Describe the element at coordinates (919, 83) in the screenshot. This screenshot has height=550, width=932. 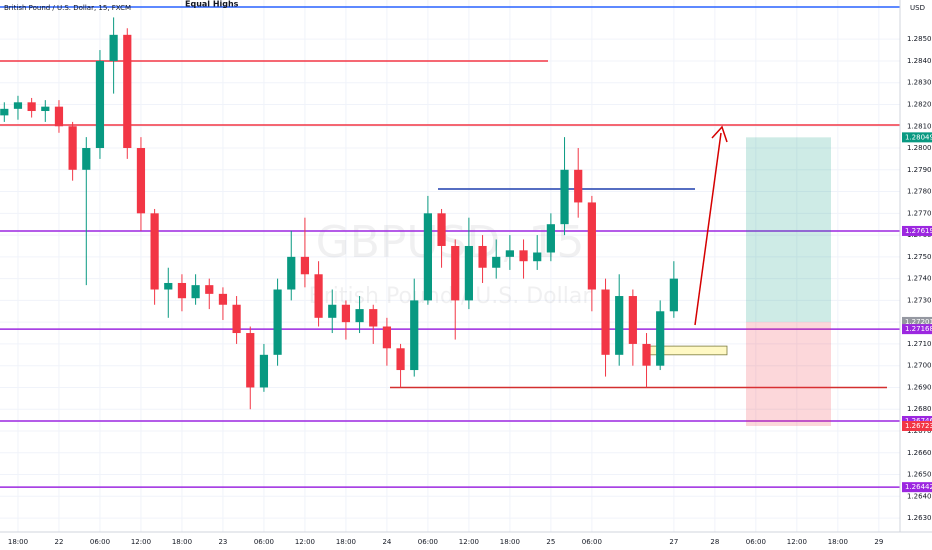
I see `y-tick-label: 1.28300` at that location.